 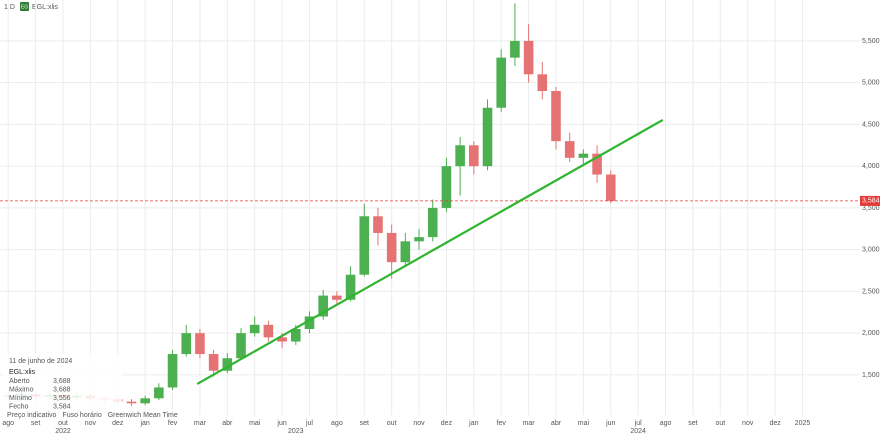 I want to click on symbol: EGL:xlis, so click(x=45, y=7).